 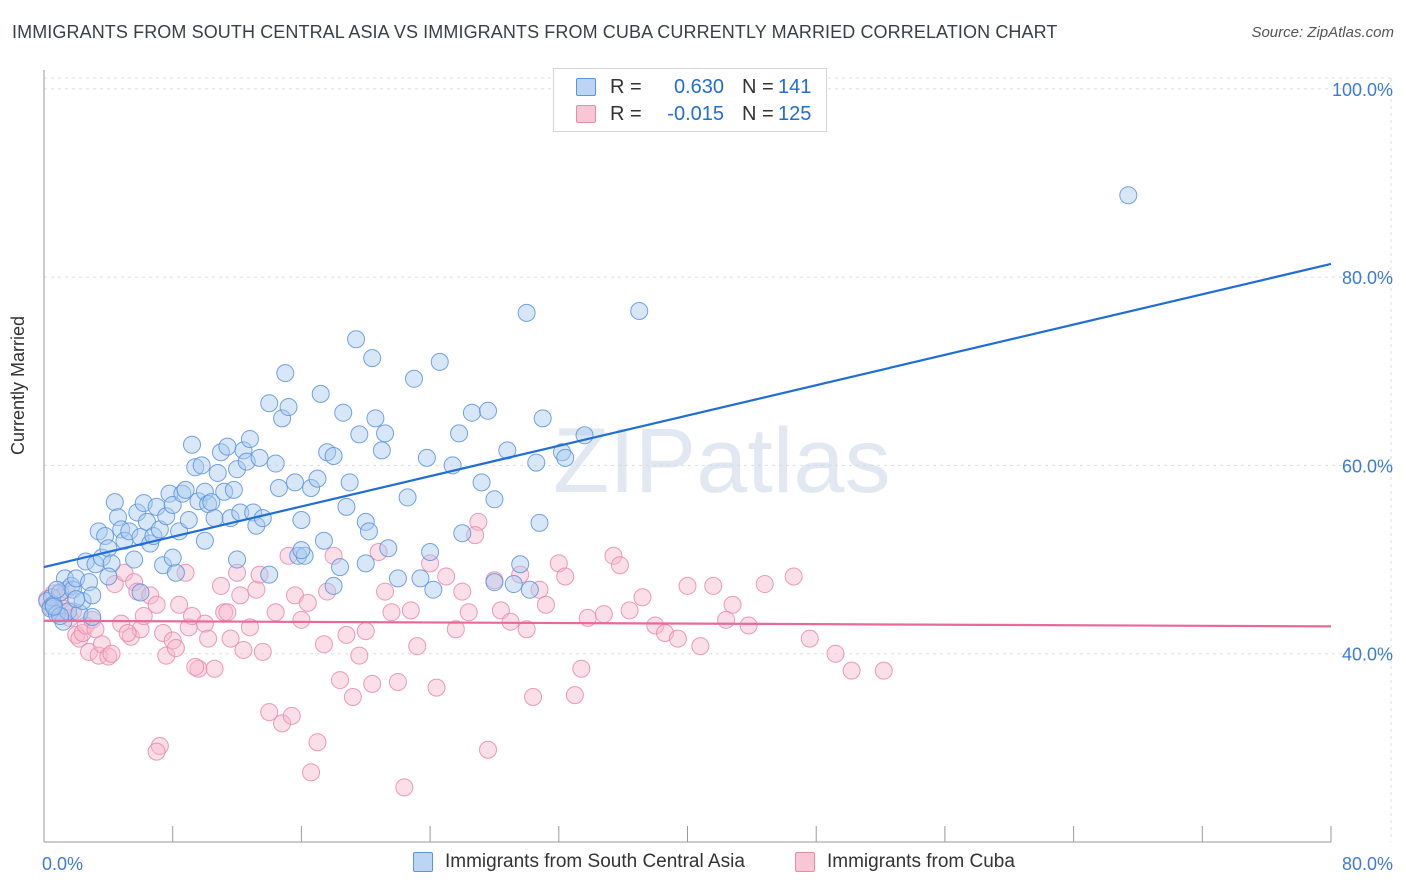 I want to click on r-value: 0.630, so click(x=698, y=86).